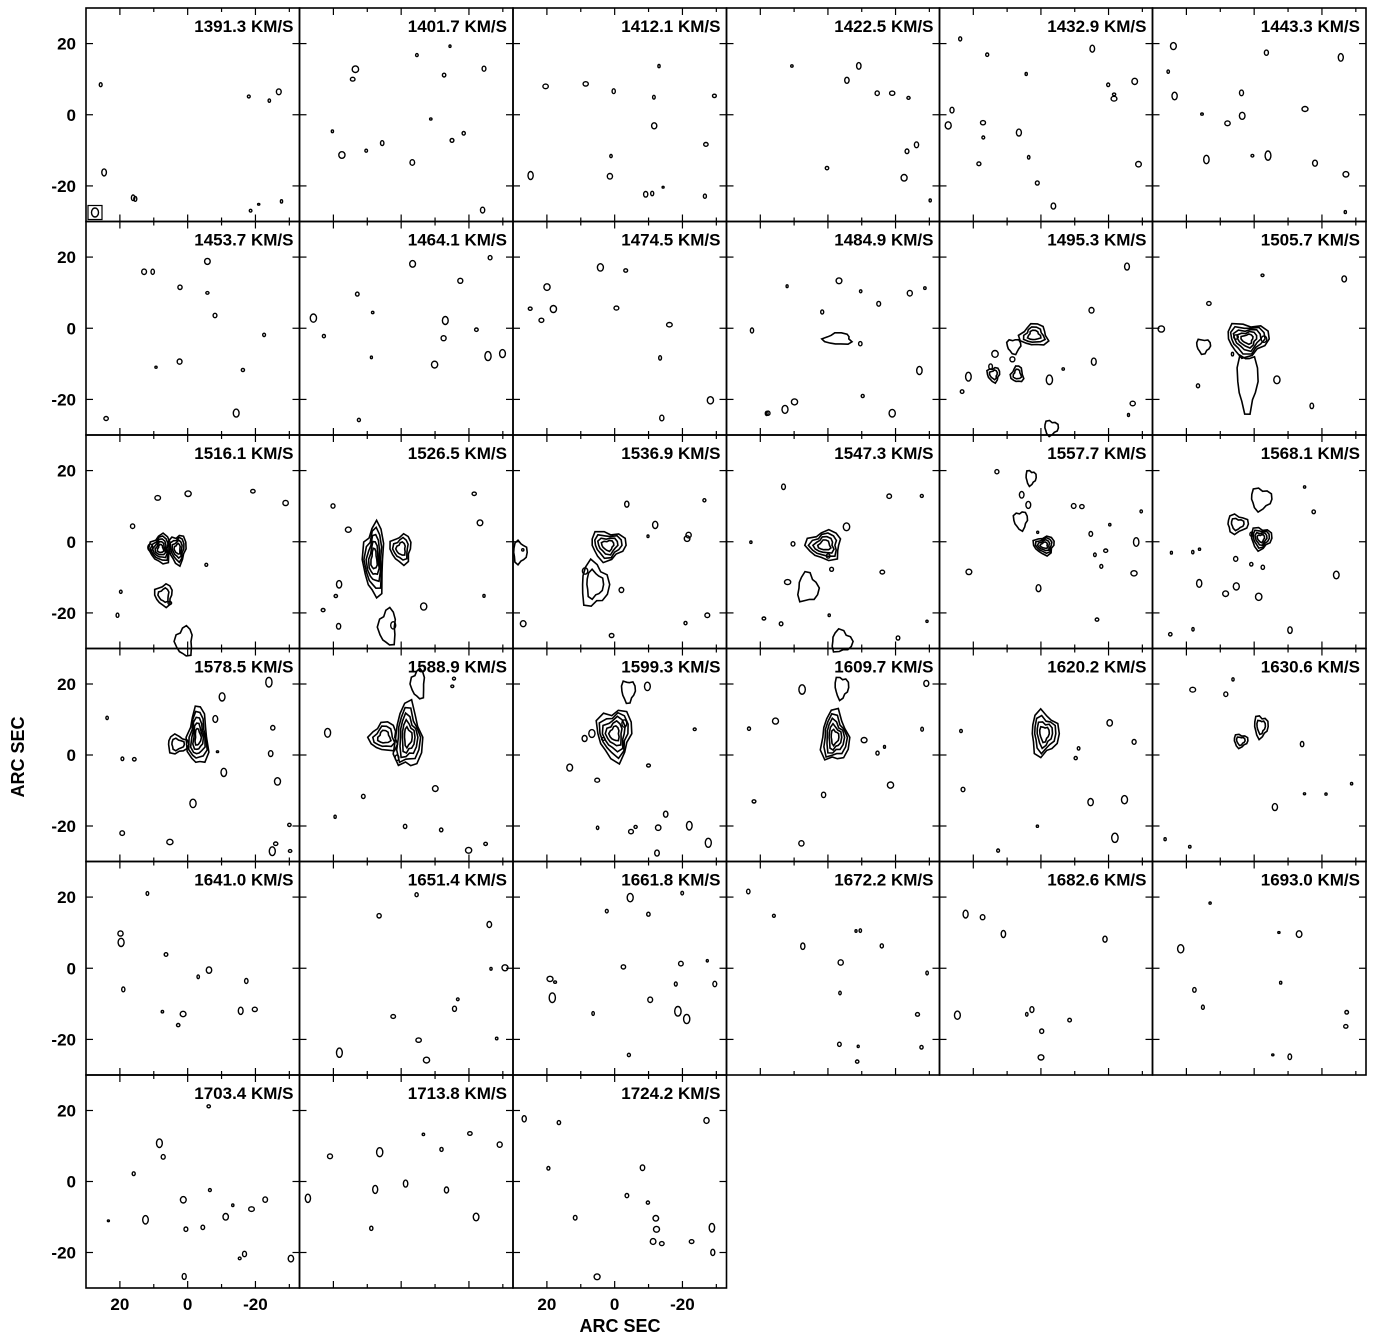 Image resolution: width=1379 pixels, height=1339 pixels. Describe the element at coordinates (406, 328) in the screenshot. I see `channel-panel: 1464.1 KM/S` at that location.